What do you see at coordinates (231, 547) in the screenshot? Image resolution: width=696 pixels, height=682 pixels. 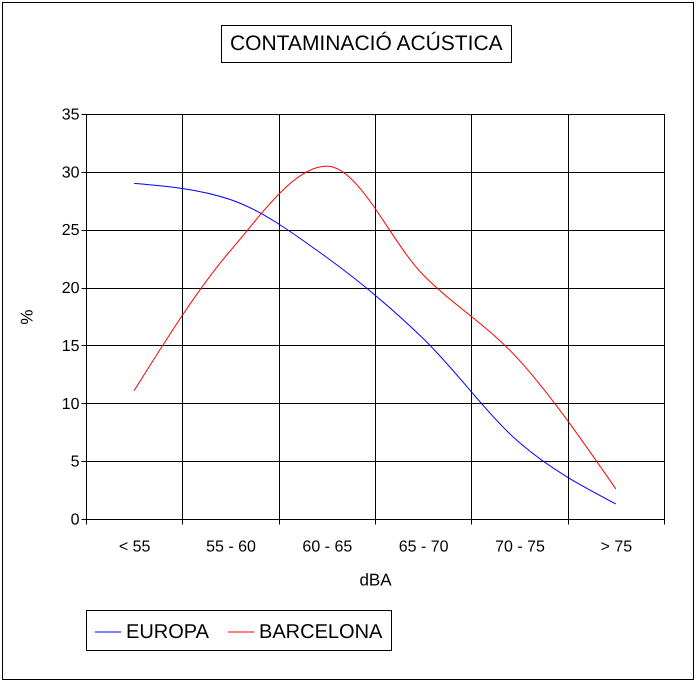 I see `x-tick-label: 55 - 60` at bounding box center [231, 547].